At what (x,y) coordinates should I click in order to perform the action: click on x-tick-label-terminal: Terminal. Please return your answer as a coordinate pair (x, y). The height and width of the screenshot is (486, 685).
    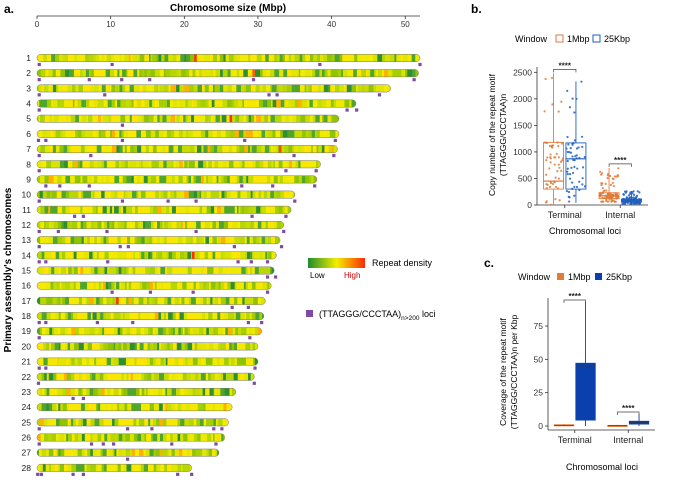
    Looking at the image, I should click on (575, 440).